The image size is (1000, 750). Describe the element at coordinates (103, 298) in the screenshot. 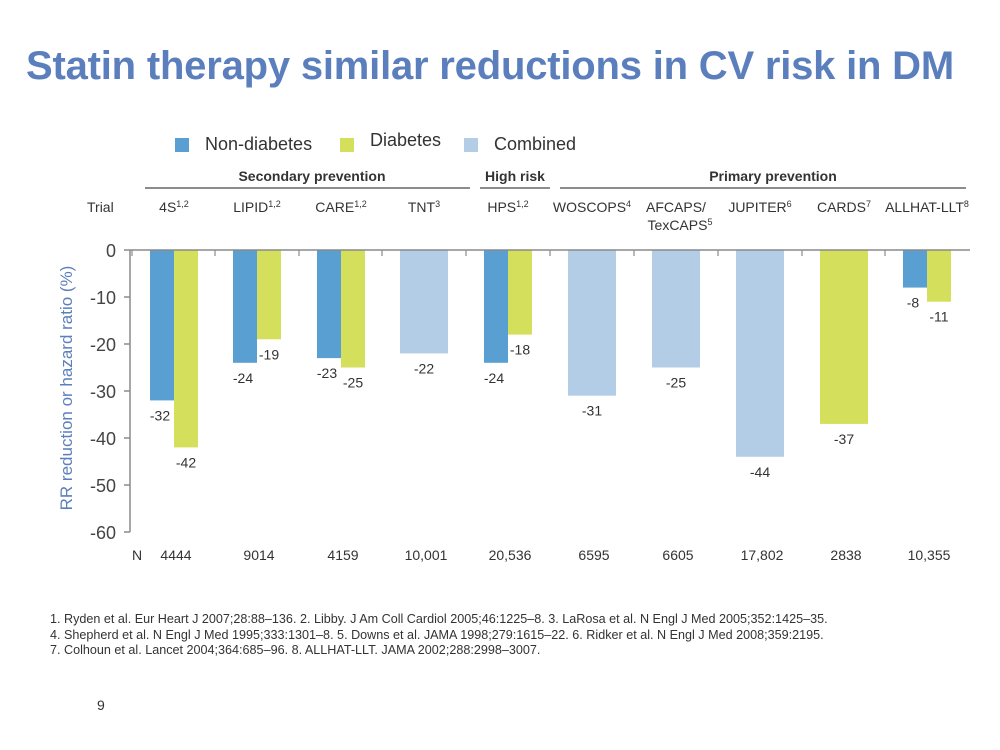

I see `y-tick-label: -10` at that location.